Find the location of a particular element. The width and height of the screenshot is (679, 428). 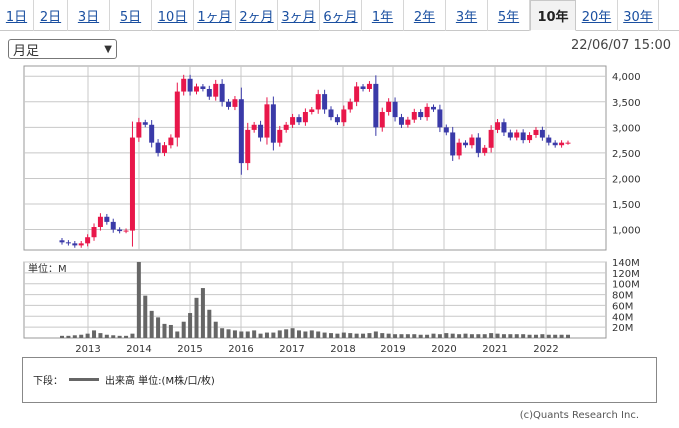

price-y-tick-label: 1,000 is located at coordinates (626, 231).